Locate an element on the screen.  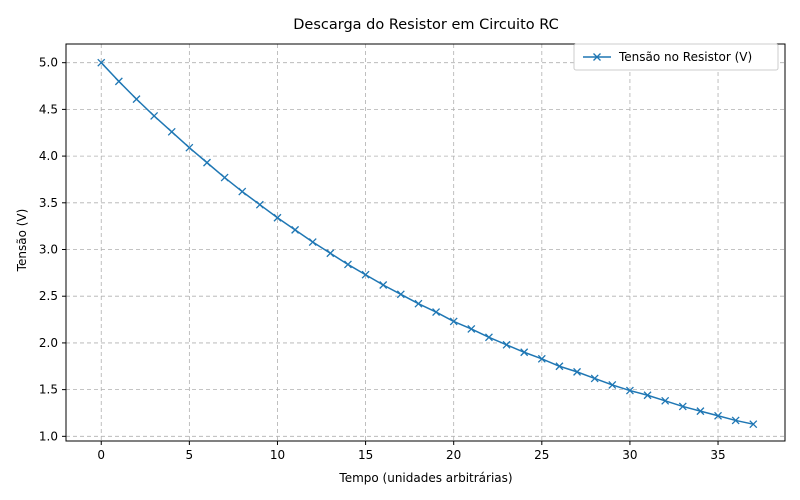
legend: Tensão no Resistor (V) is located at coordinates (676, 57).